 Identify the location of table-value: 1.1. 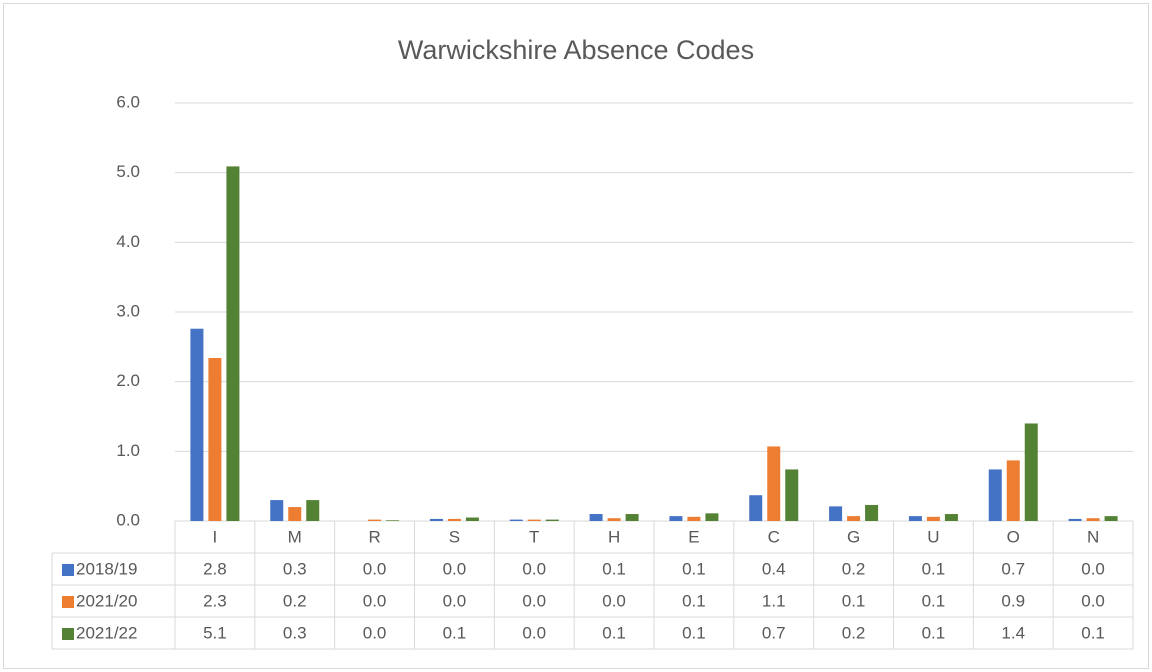
(774, 600).